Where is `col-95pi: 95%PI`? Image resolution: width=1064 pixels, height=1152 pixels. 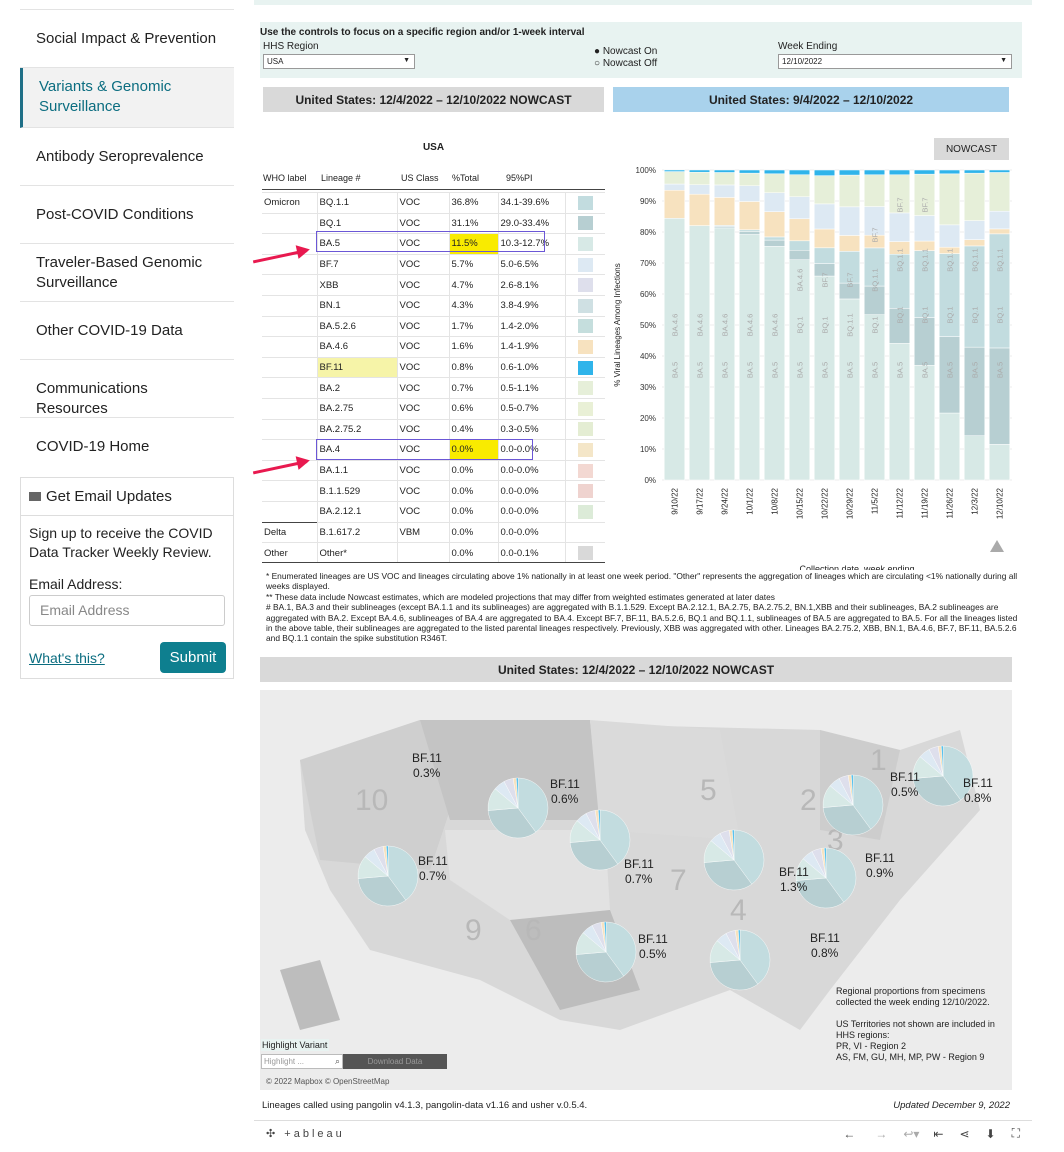 col-95pi: 95%PI is located at coordinates (519, 178).